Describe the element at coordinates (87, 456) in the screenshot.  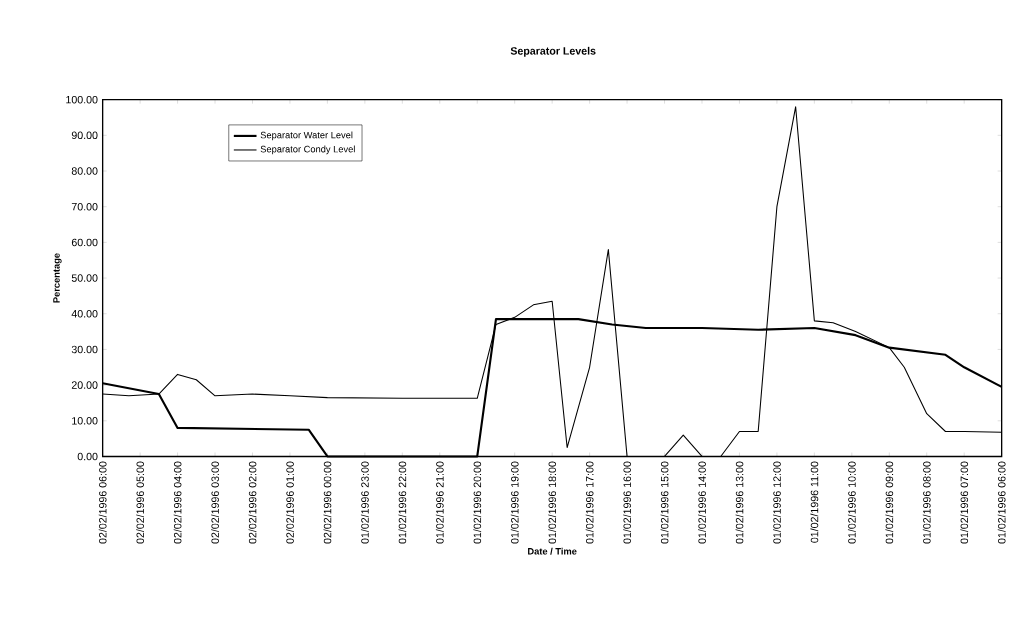
I see `y-tick-label: 0.00` at that location.